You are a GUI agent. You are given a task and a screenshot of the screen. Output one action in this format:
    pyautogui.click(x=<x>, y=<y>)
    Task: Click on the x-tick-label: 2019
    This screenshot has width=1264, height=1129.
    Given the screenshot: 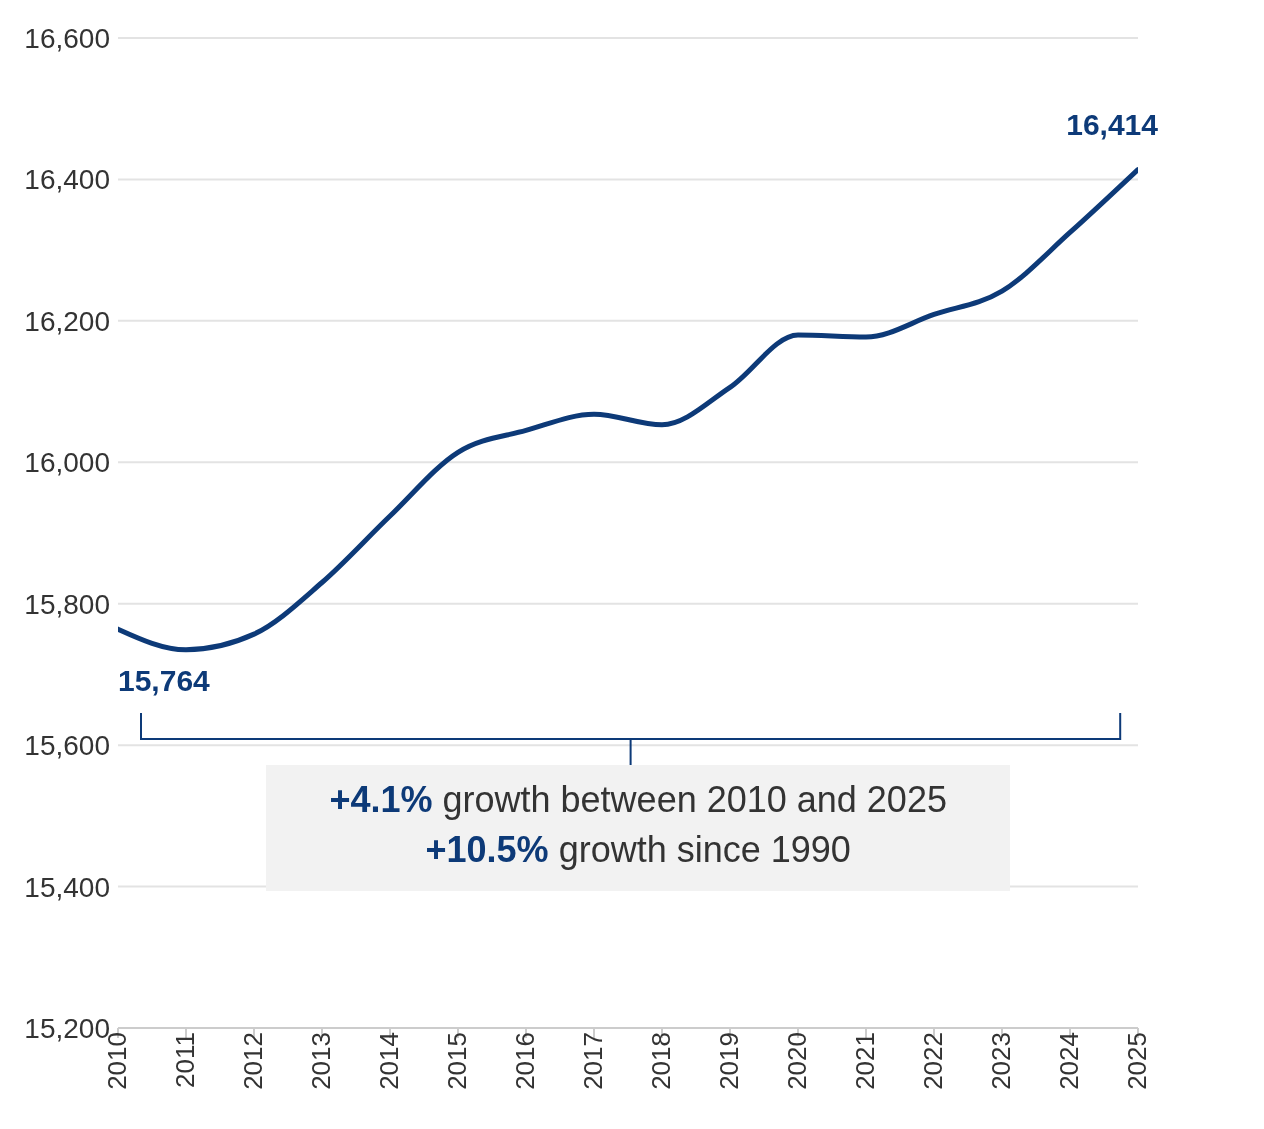 What is the action you would take?
    pyautogui.click(x=729, y=1061)
    